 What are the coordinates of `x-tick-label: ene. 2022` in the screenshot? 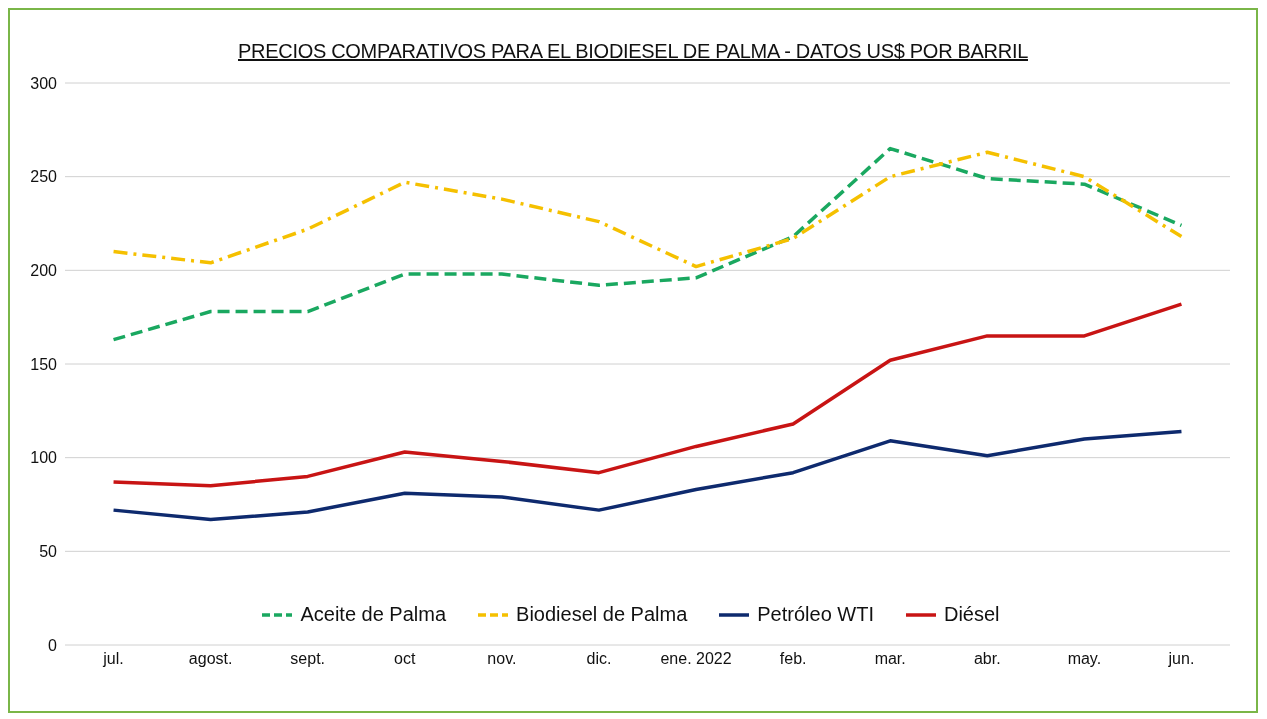 It's located at (696, 659).